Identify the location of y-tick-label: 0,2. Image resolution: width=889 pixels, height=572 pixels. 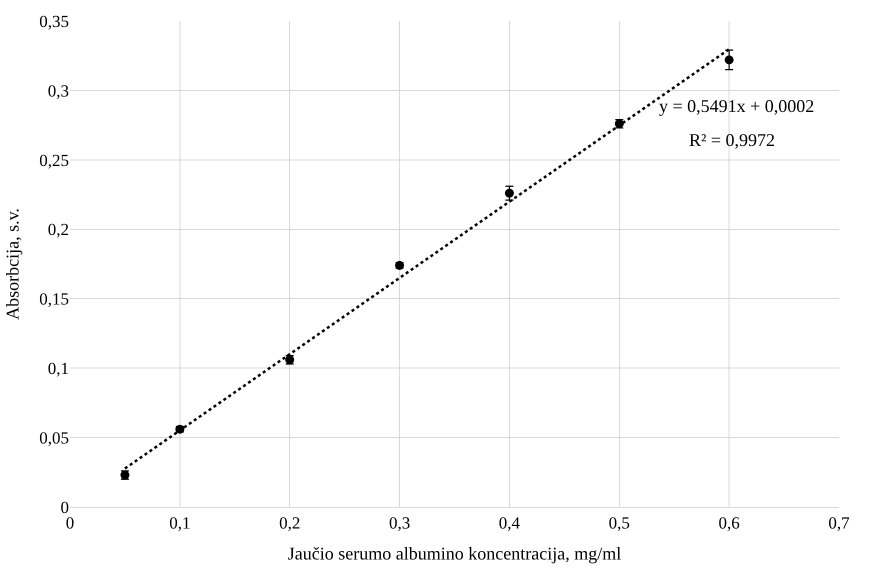
(58, 230).